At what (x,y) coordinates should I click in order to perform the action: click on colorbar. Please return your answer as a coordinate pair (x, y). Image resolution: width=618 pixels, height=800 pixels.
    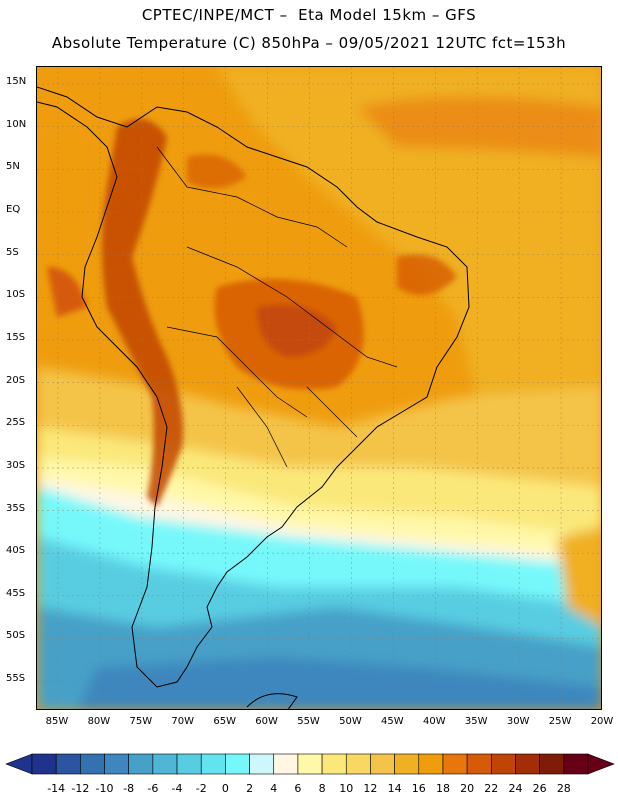
    Looking at the image, I should click on (310, 764).